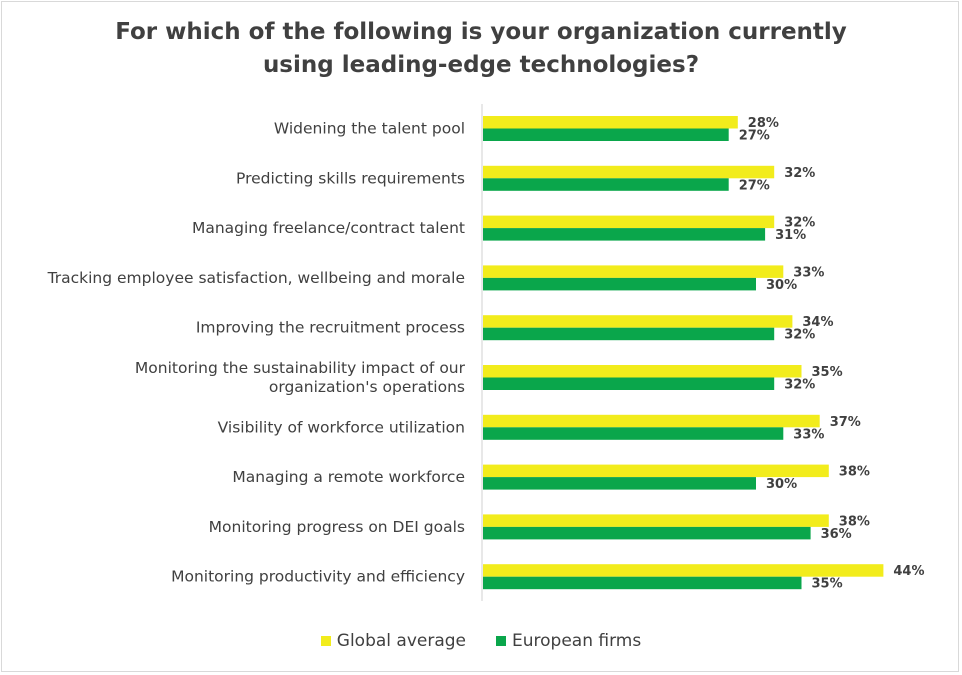 The width and height of the screenshot is (962, 675). I want to click on category-label-line: Improving the recruitment process, so click(330, 328).